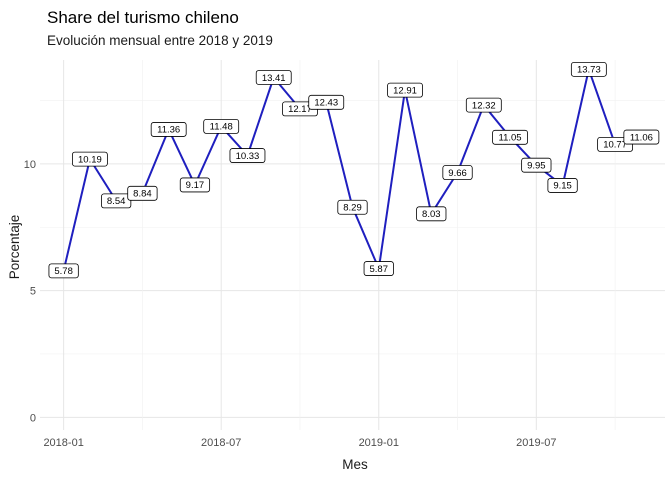 This screenshot has width=672, height=480. I want to click on data-label: 8.29, so click(352, 207).